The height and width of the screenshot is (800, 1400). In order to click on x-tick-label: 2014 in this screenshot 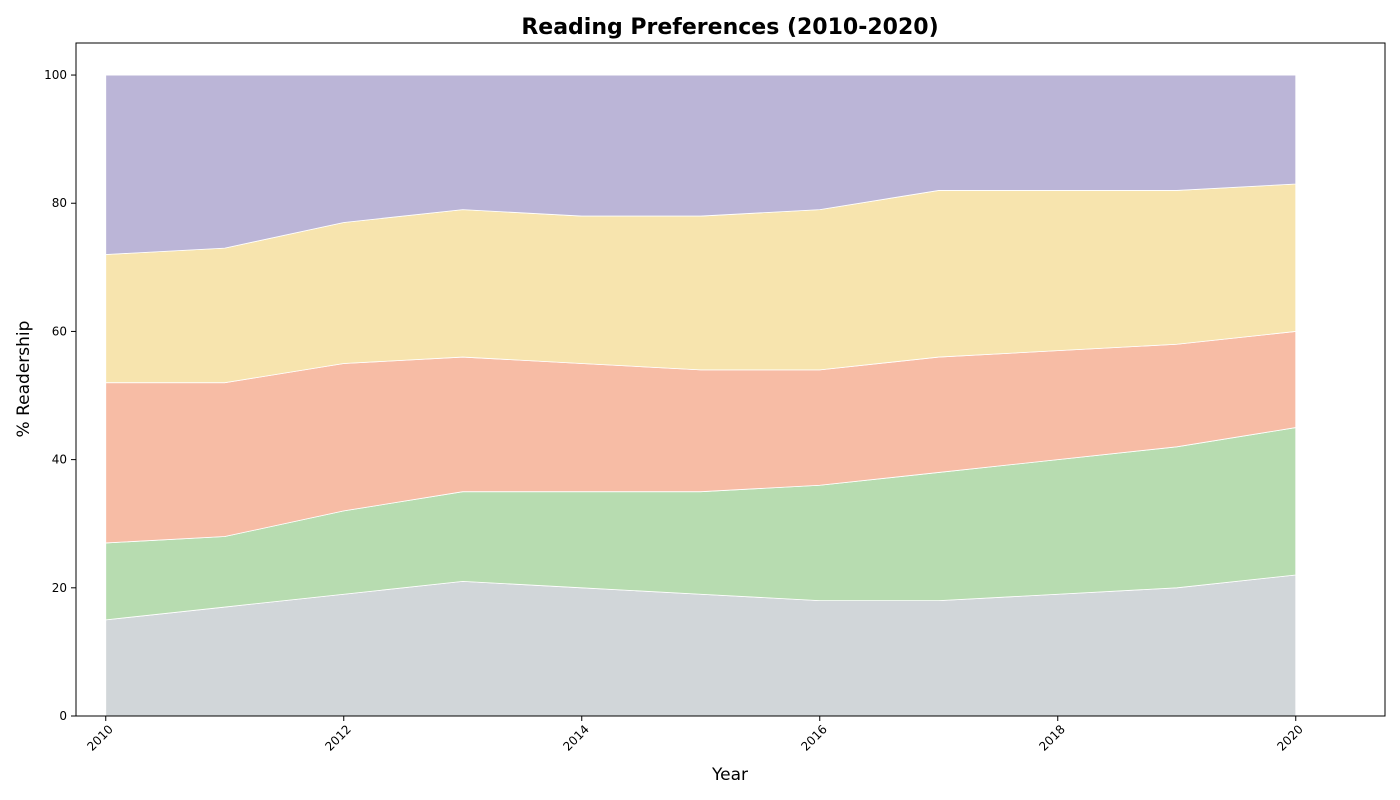, I will do `click(575, 737)`.